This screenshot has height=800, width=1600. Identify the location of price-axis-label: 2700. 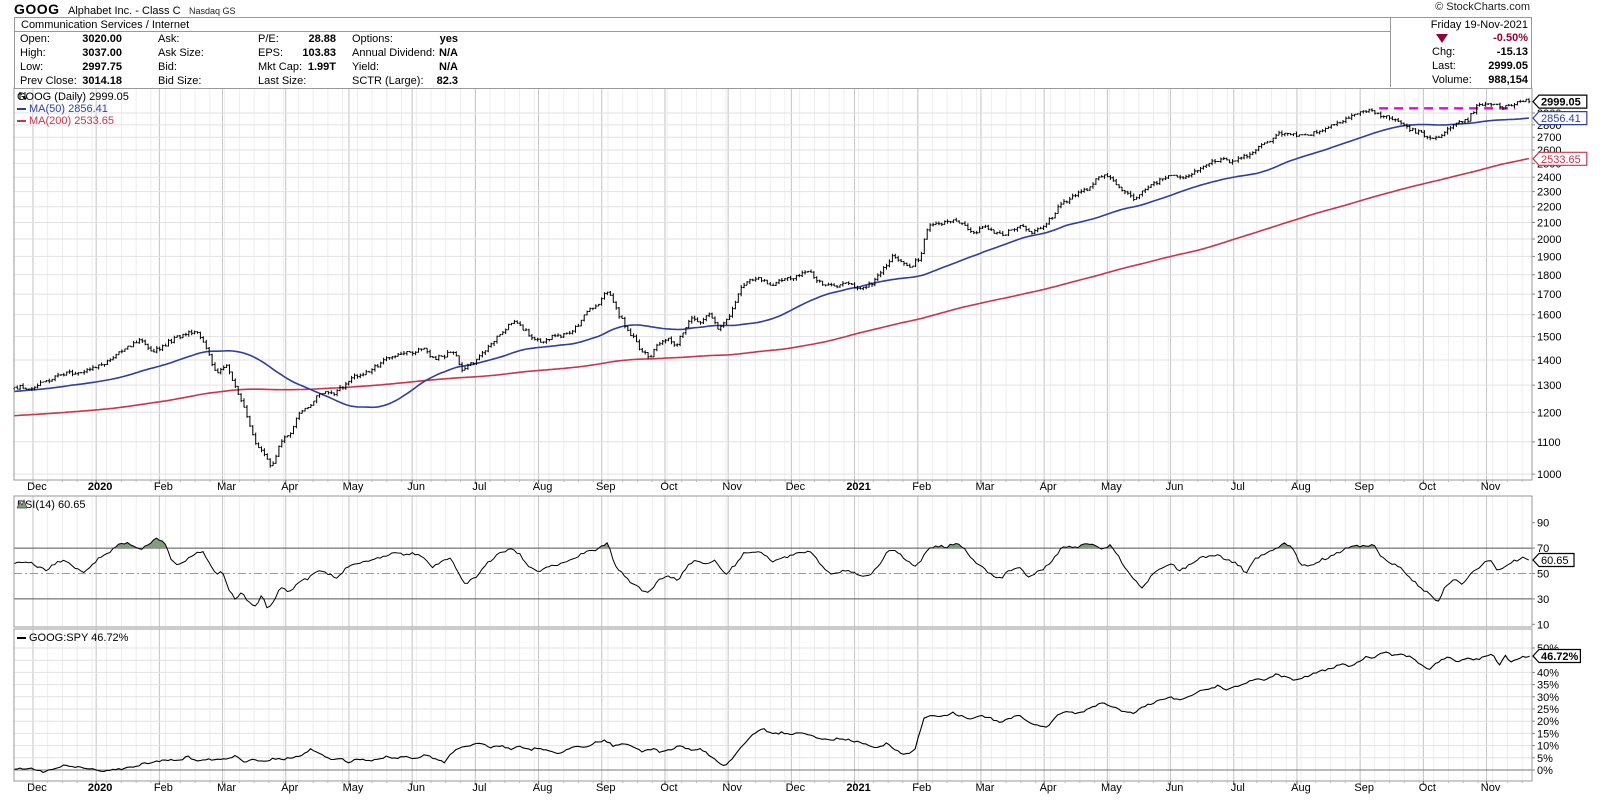
(1549, 138).